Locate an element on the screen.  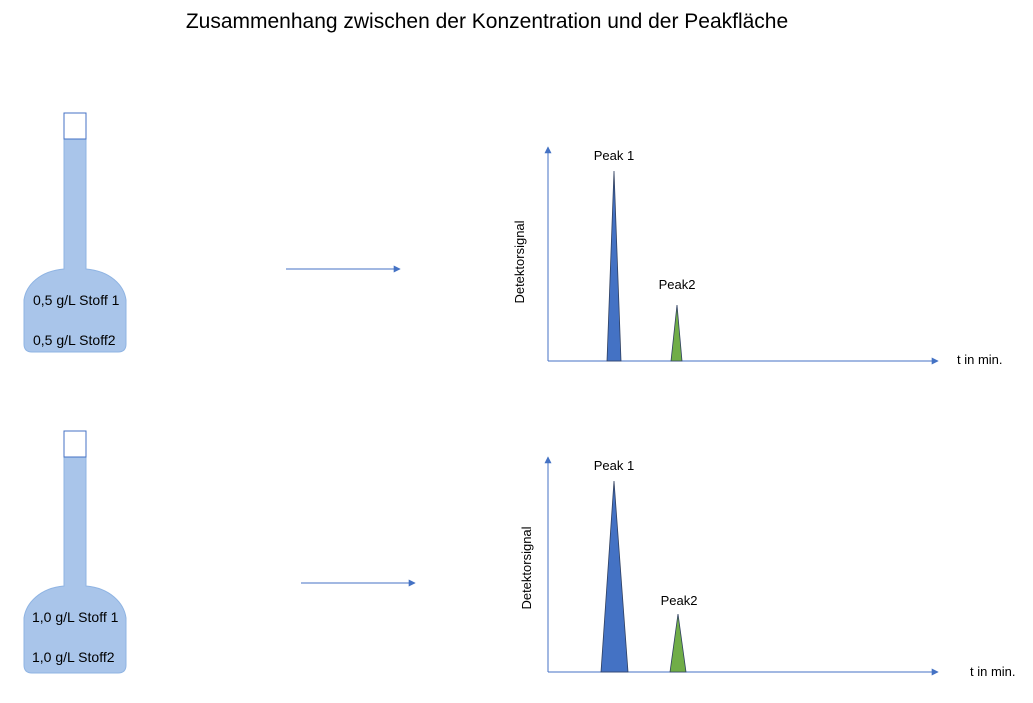
flask-label-substance-2: 1,0 g/L Stoff2 is located at coordinates (73, 657).